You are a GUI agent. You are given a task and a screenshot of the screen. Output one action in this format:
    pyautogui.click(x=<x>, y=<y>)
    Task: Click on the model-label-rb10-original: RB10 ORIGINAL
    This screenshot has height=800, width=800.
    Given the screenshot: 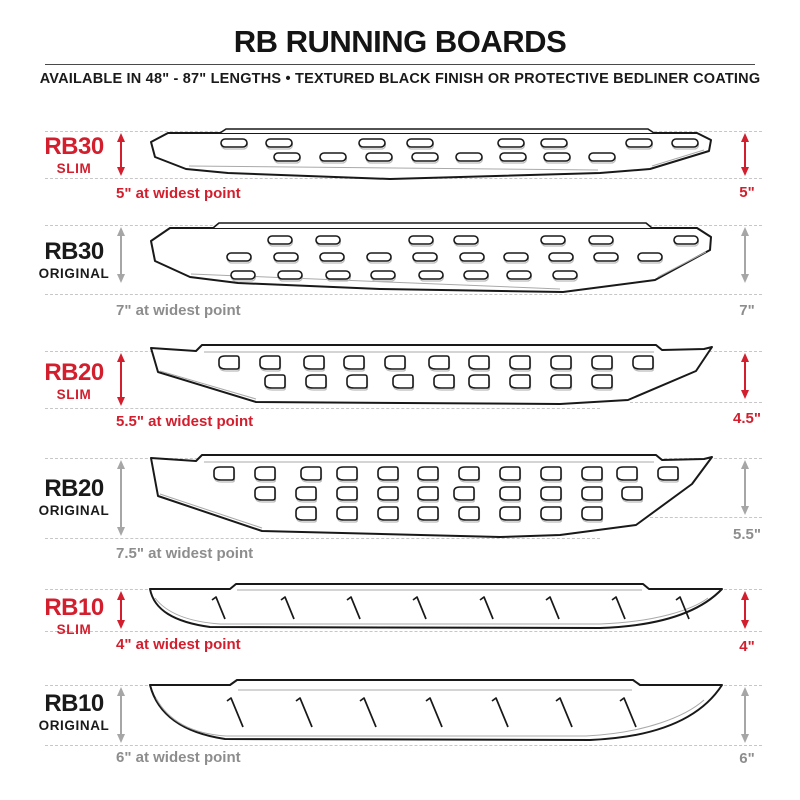 What is the action you would take?
    pyautogui.click(x=74, y=712)
    